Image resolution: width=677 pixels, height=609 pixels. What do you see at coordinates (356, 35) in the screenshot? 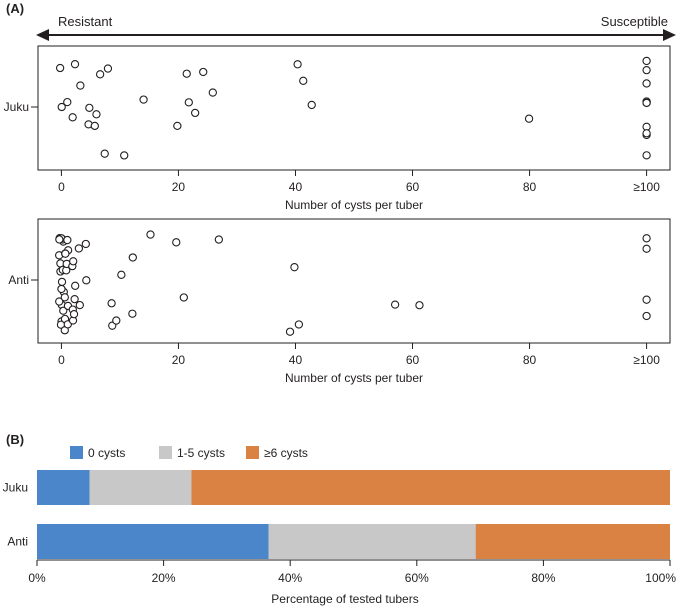
I see `resistance-arrow` at bounding box center [356, 35].